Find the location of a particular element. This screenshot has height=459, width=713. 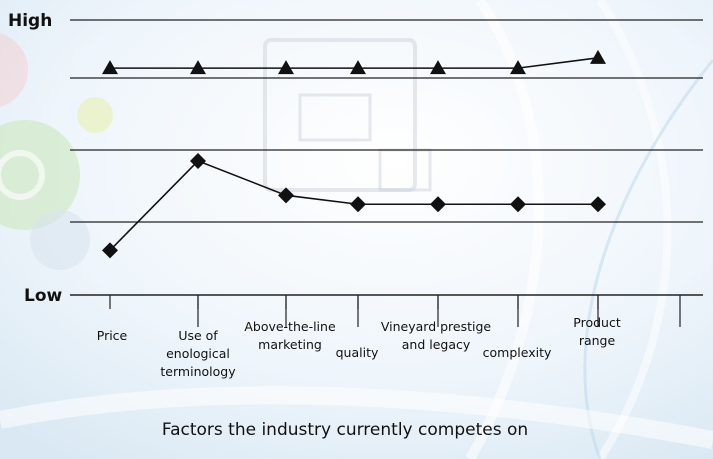

x-tick-label-2-line-3: terminology is located at coordinates (198, 371).